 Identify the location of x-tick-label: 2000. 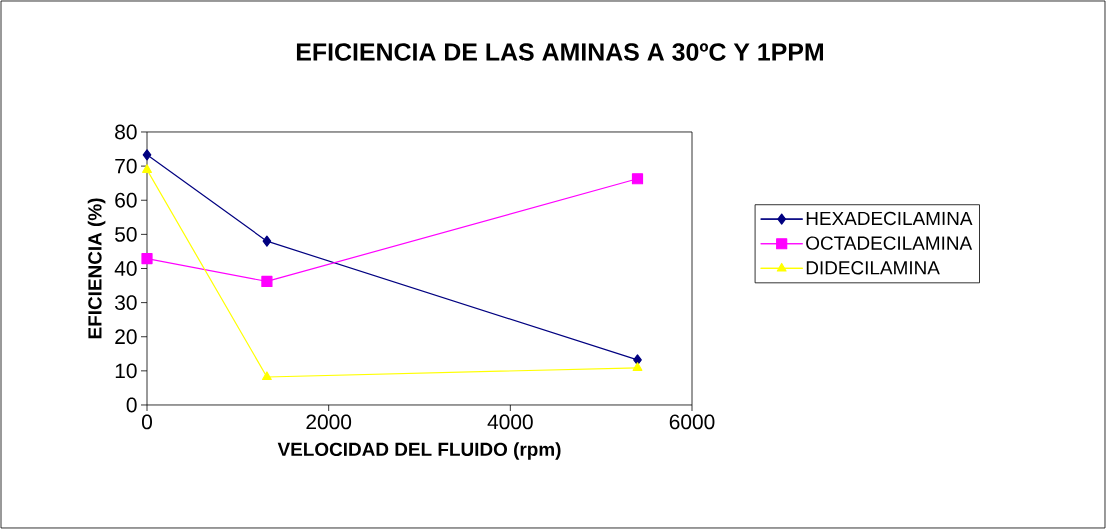
(329, 422).